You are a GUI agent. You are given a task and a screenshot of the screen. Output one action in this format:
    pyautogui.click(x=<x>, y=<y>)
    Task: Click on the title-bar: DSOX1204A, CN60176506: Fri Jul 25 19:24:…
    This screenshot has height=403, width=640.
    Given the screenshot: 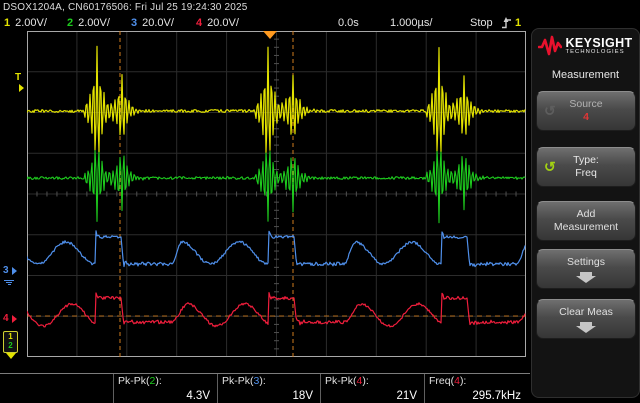 What is the action you would take?
    pyautogui.click(x=125, y=7)
    